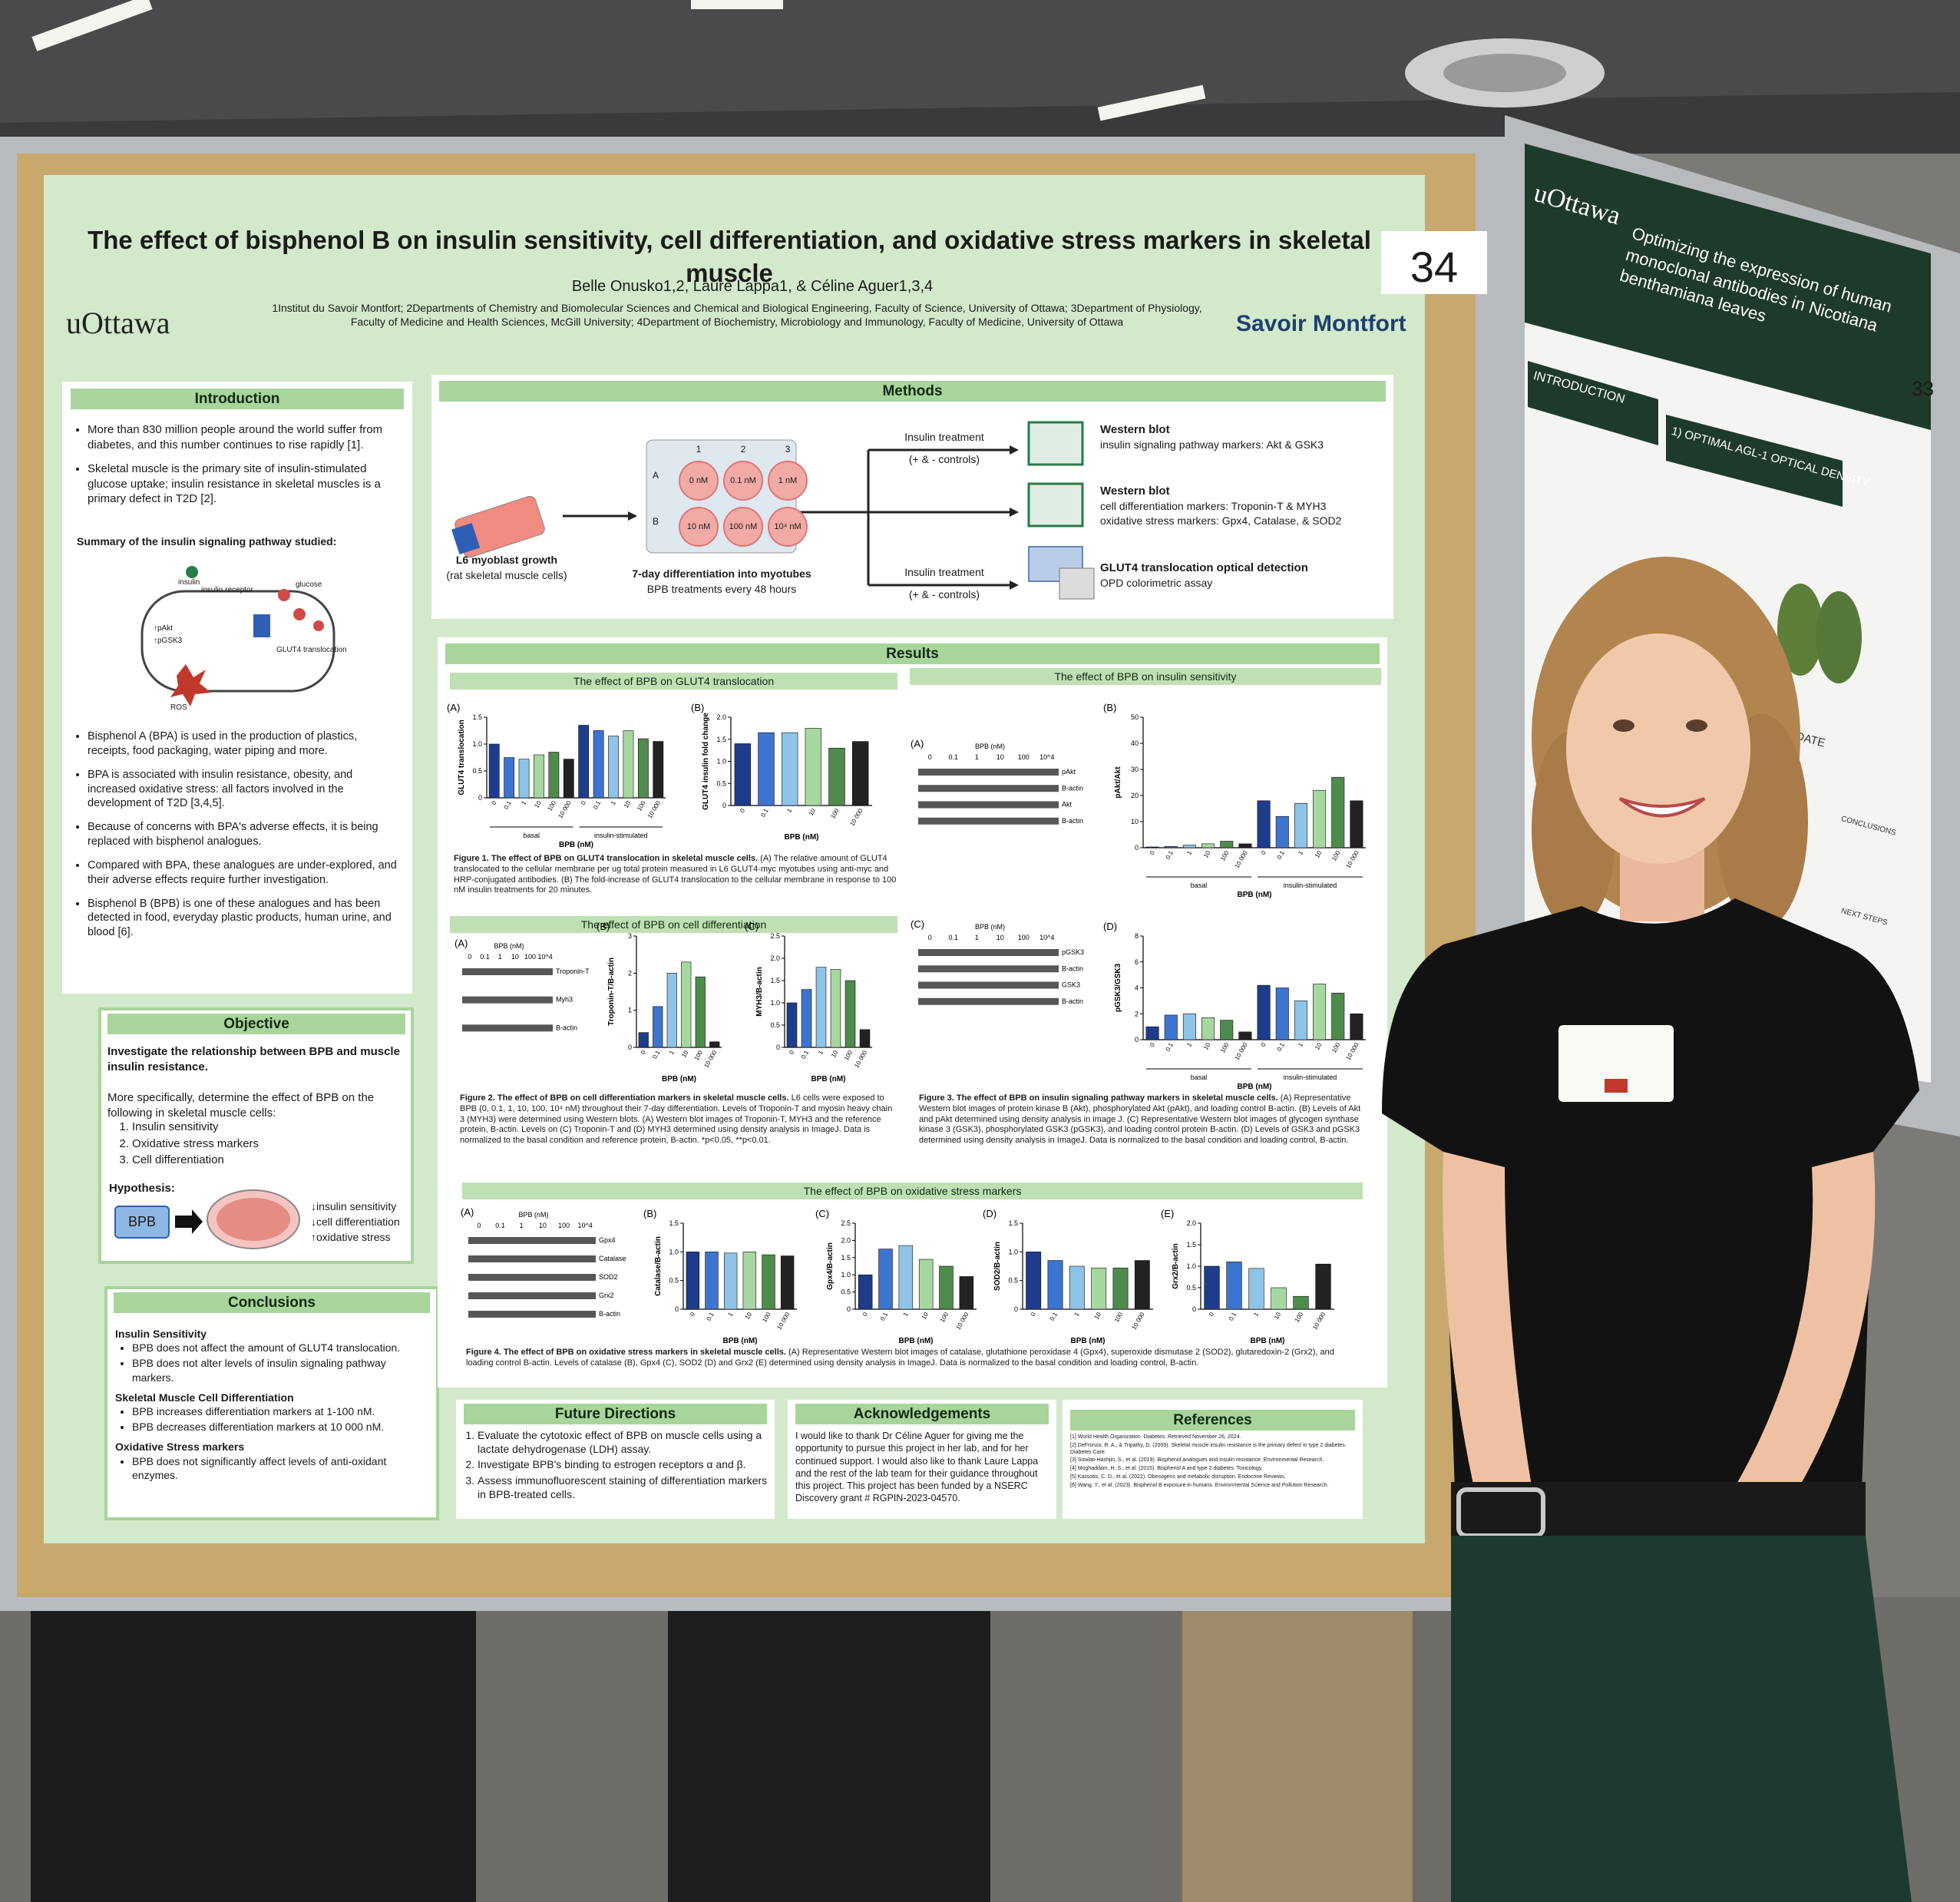 The height and width of the screenshot is (1902, 1960). Describe the element at coordinates (743, 481) in the screenshot. I see `well: 0.1 nM` at that location.